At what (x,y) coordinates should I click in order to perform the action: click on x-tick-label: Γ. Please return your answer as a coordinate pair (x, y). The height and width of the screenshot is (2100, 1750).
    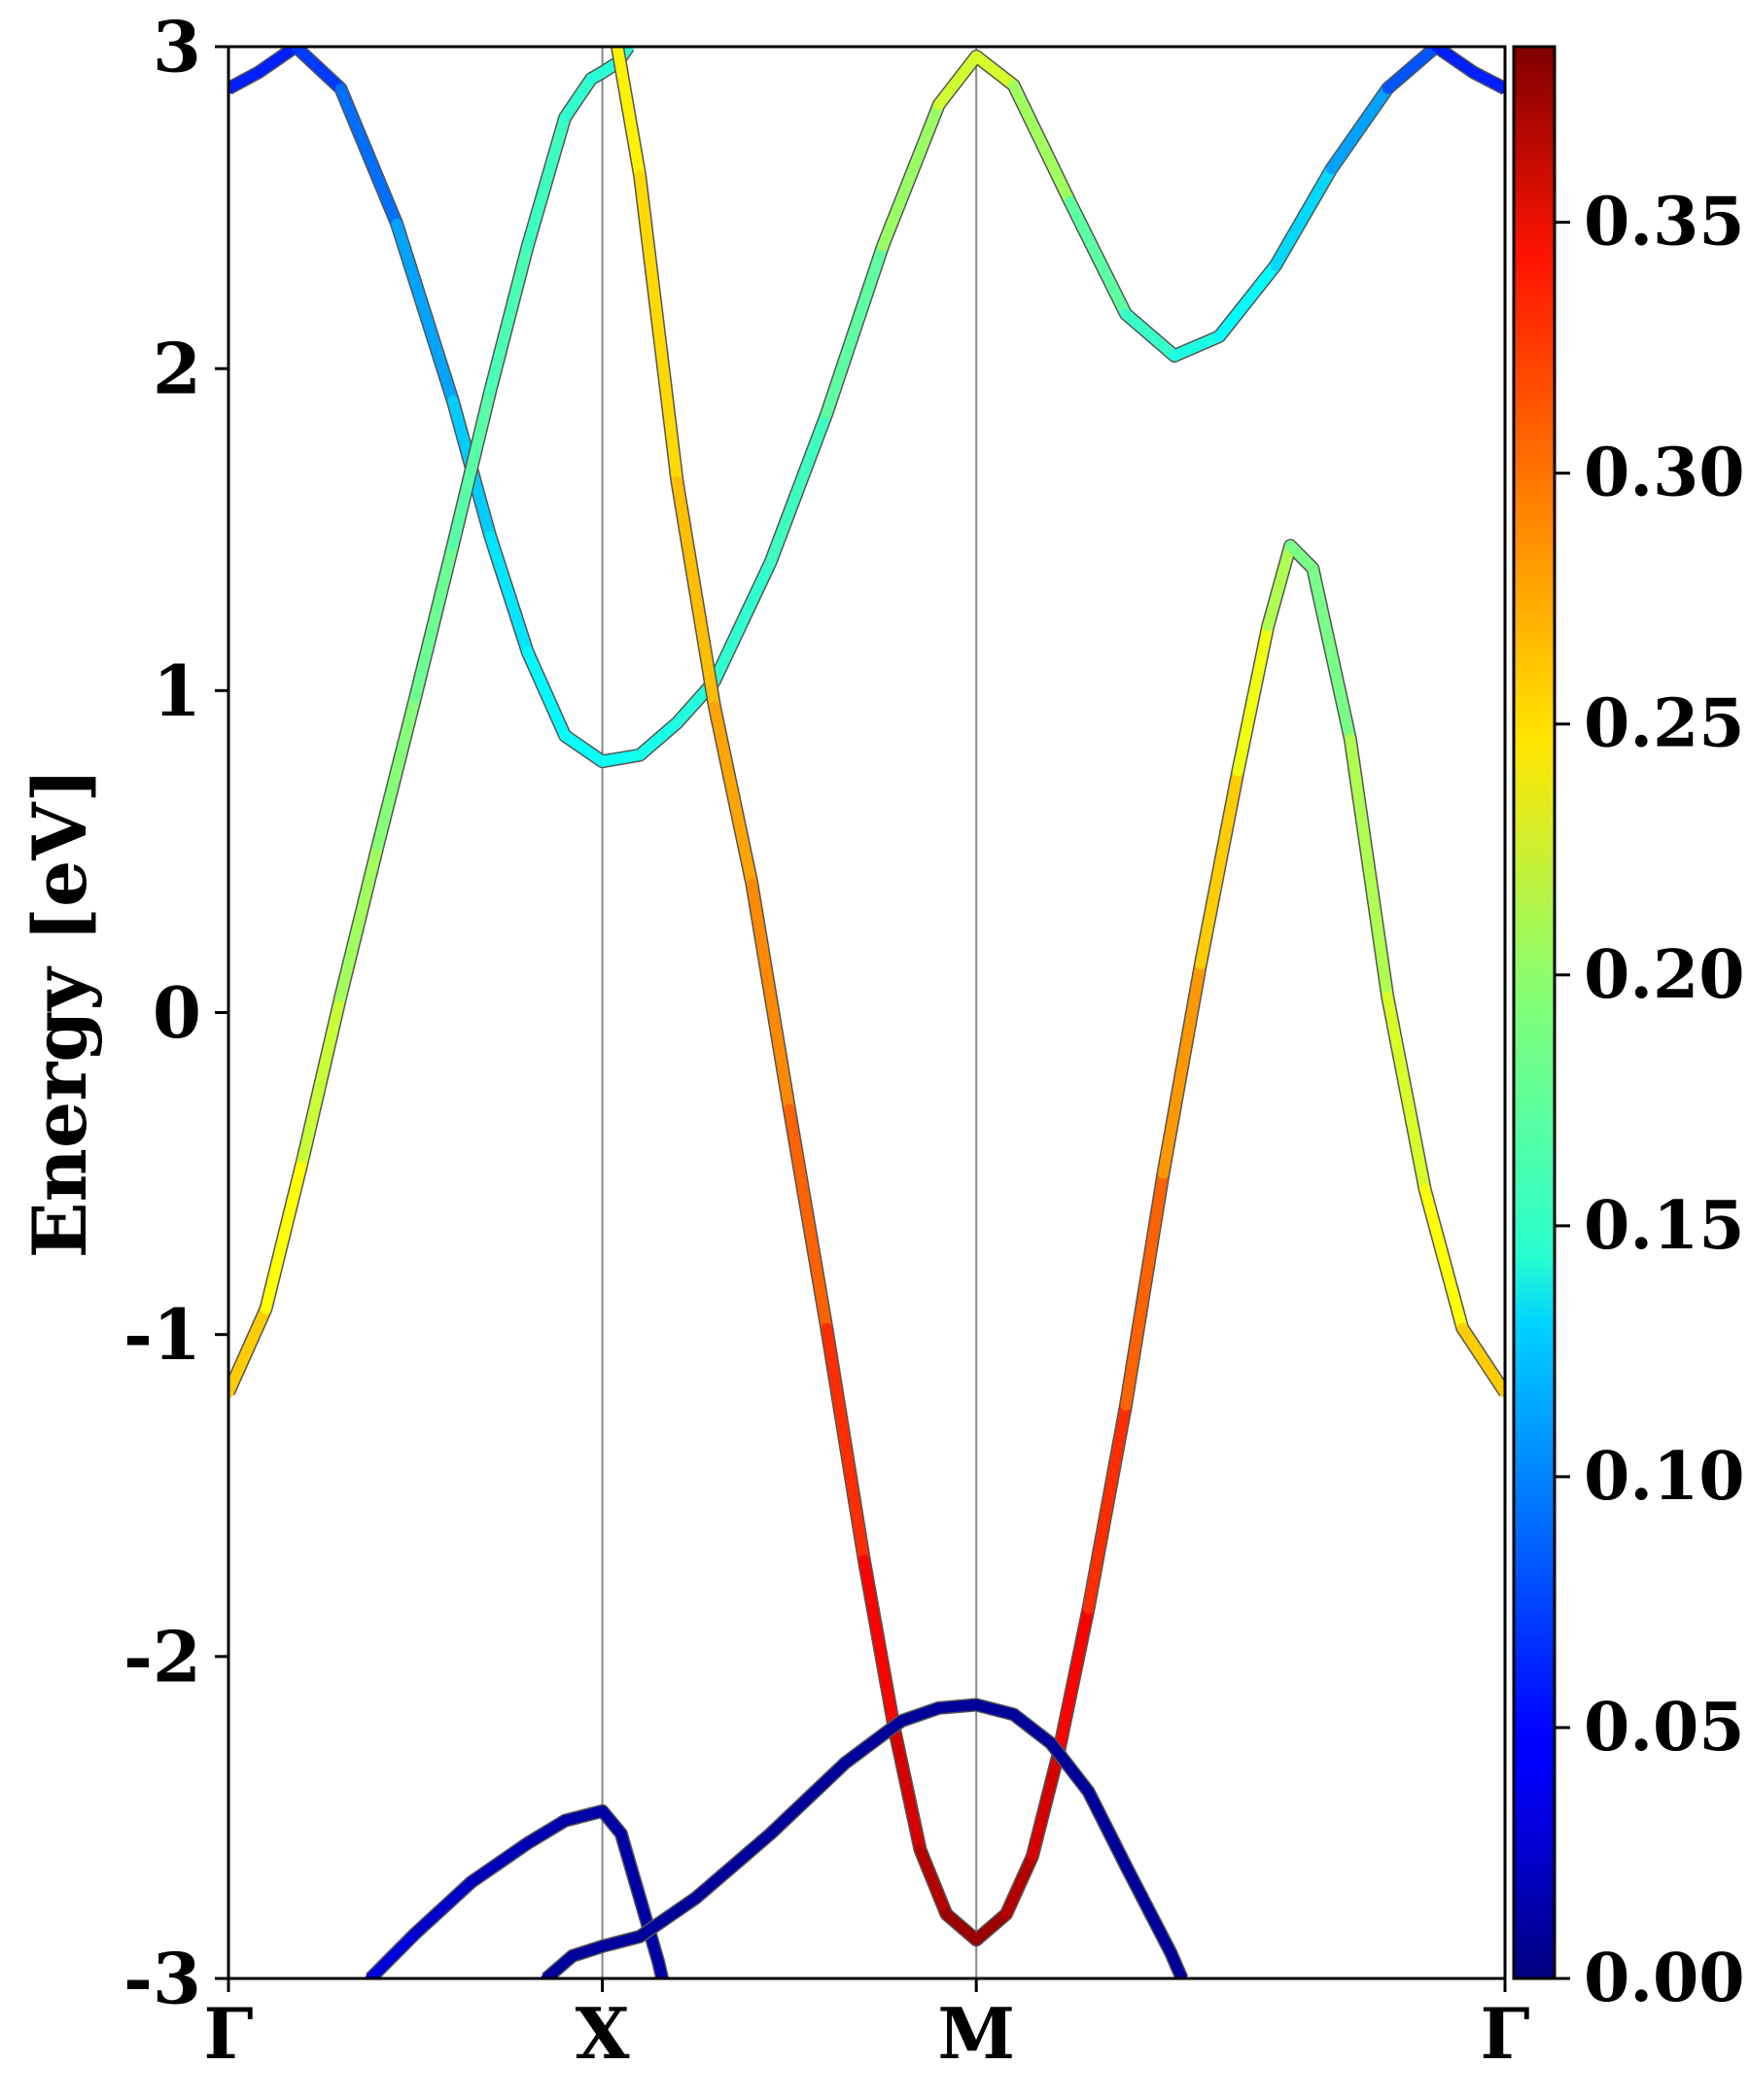
    Looking at the image, I should click on (228, 2033).